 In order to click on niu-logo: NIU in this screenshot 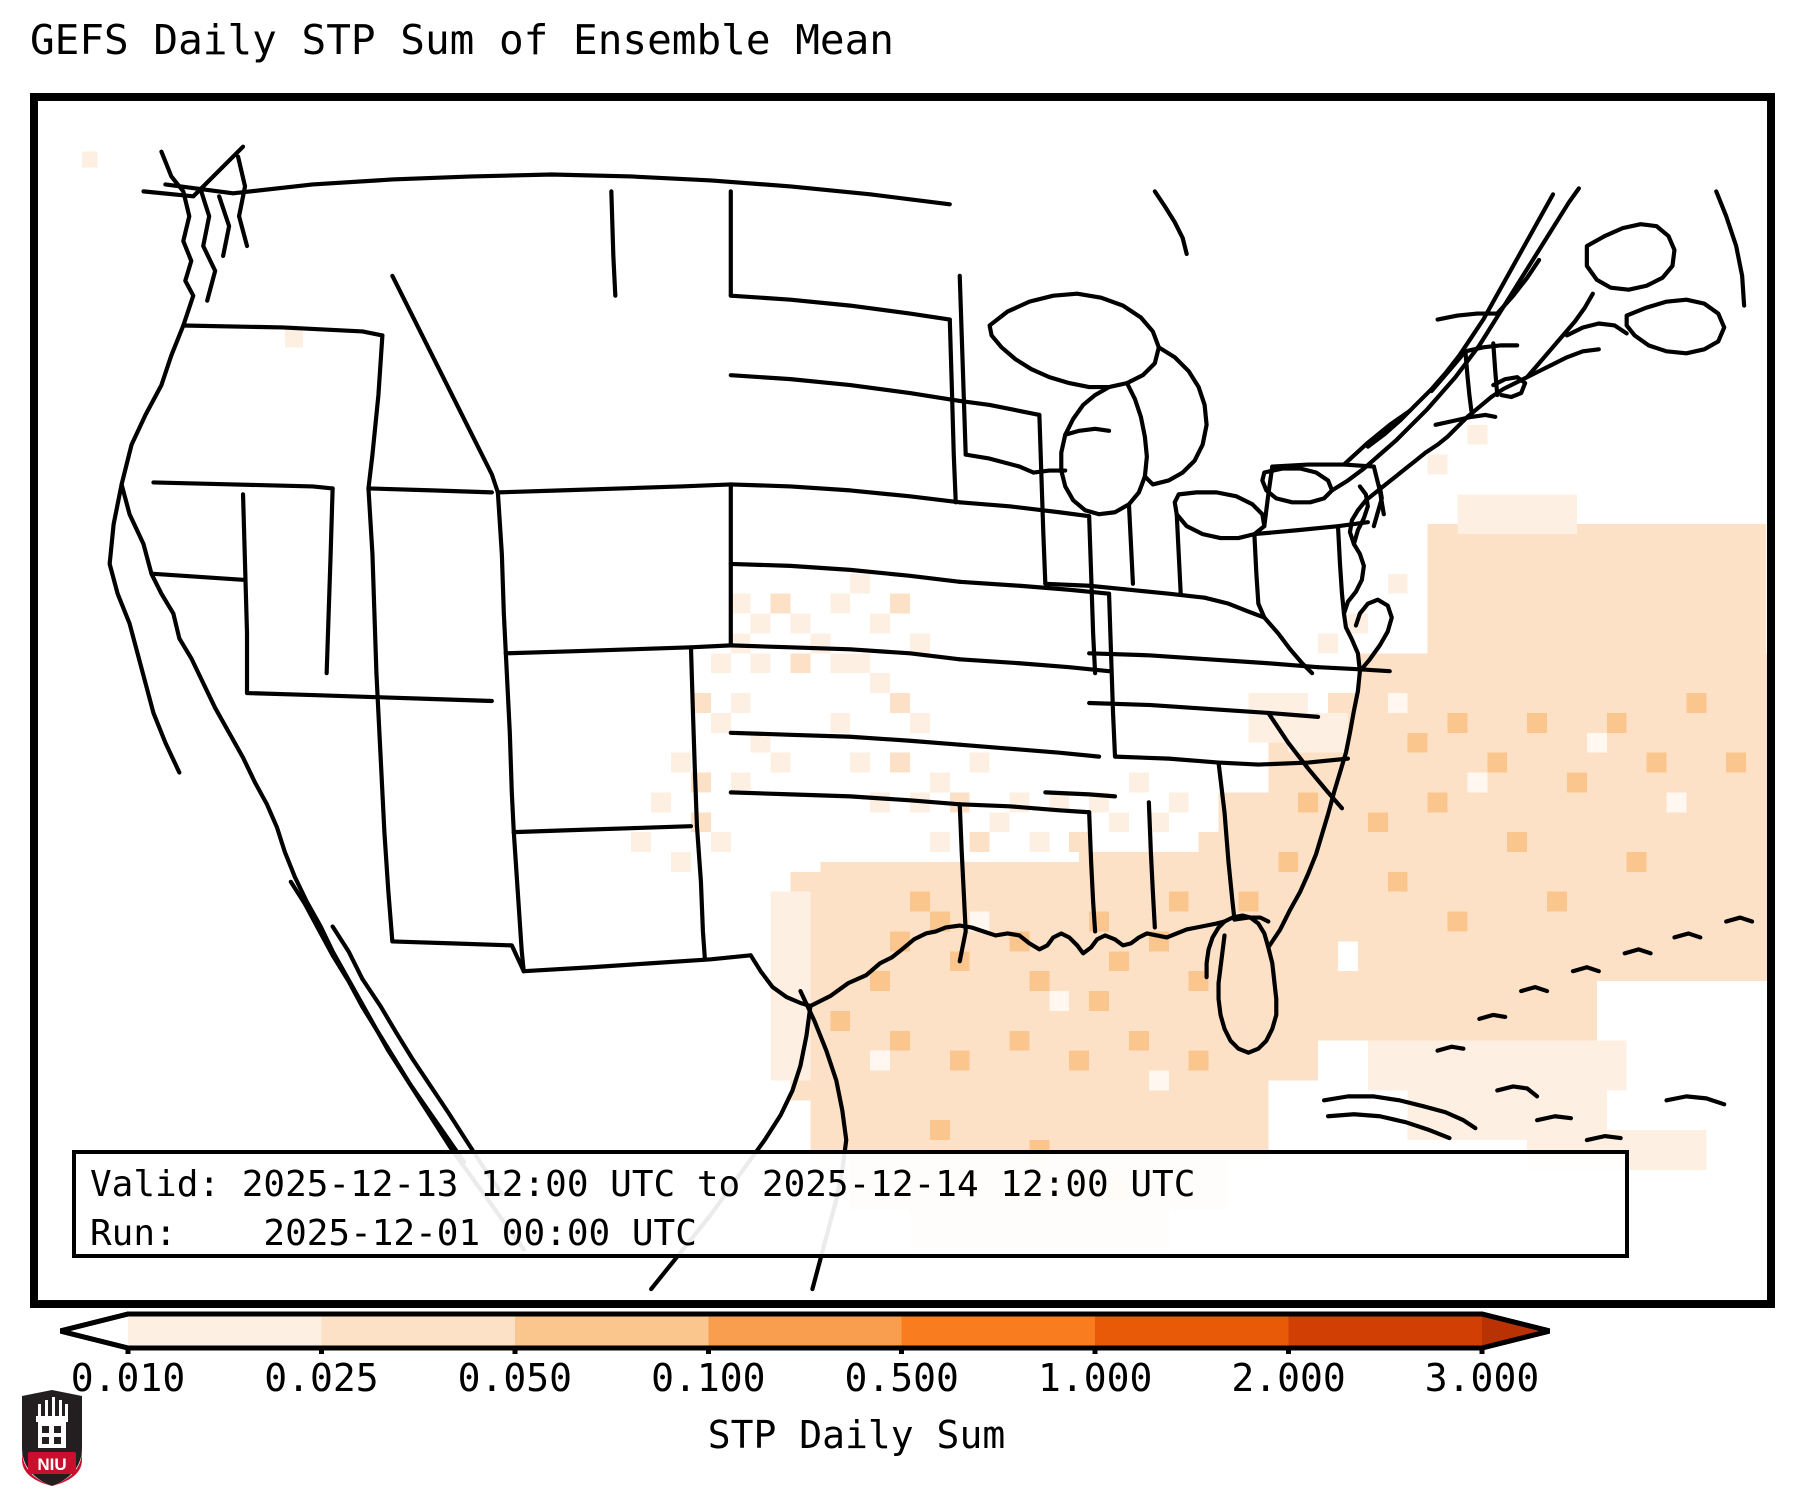, I will do `click(52, 1438)`.